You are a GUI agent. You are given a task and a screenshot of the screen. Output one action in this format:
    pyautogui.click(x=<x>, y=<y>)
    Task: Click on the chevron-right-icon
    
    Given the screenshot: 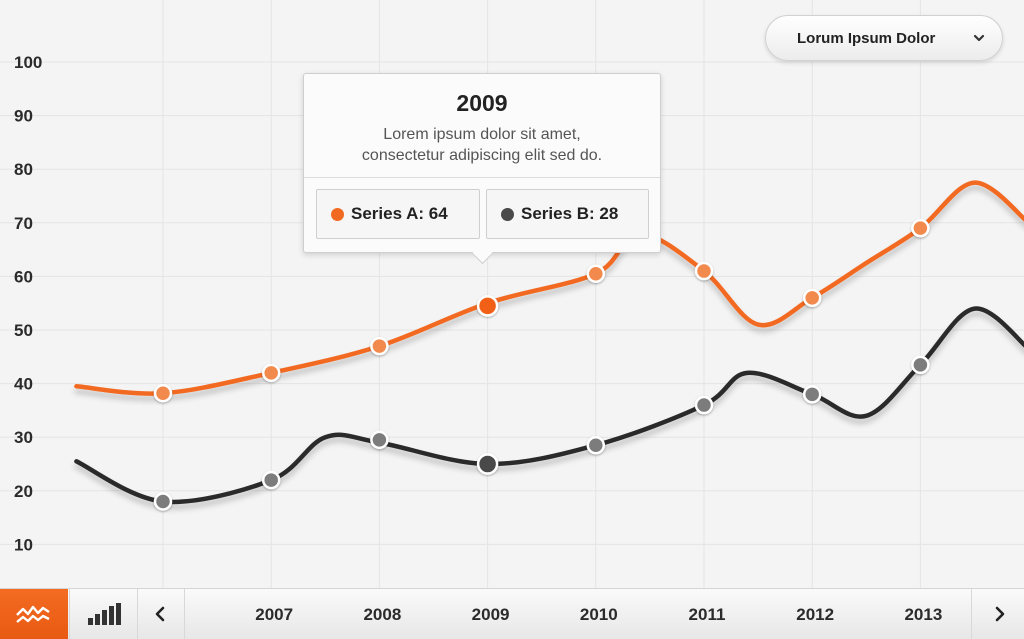 What is the action you would take?
    pyautogui.click(x=999, y=614)
    